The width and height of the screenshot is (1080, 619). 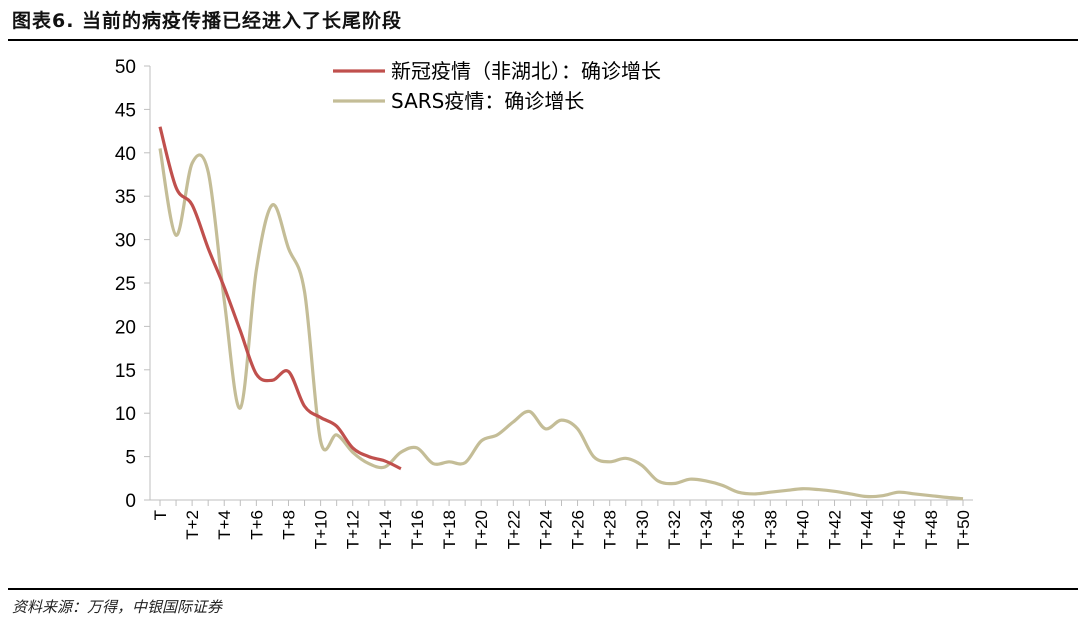 I want to click on y-tick-label: 30, so click(x=125, y=241).